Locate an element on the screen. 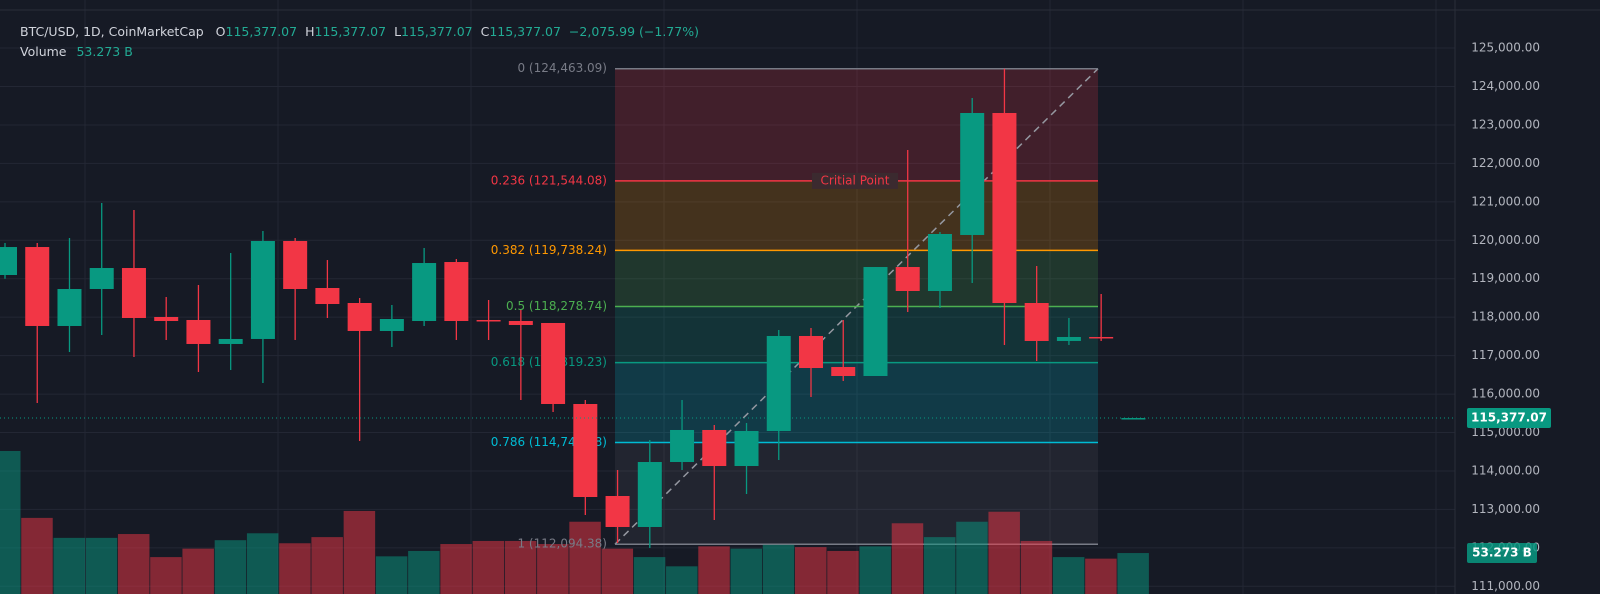 This screenshot has height=594, width=1600. annotation: Critial Point is located at coordinates (855, 180).